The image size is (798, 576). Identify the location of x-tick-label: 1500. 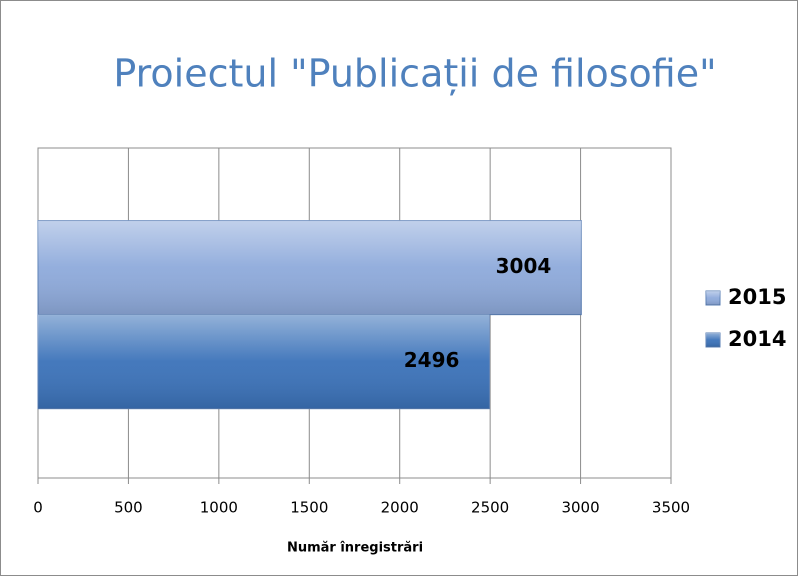
(309, 508).